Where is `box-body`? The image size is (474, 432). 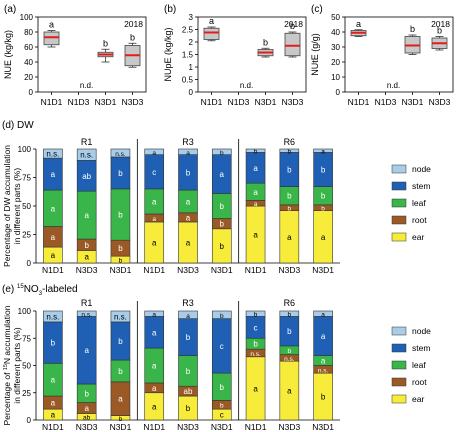 box-body is located at coordinates (51, 38).